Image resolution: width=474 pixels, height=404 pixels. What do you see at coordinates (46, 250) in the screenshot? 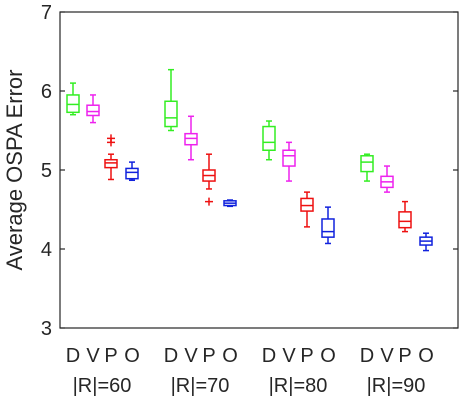
I see `y-tick-label: 4` at bounding box center [46, 250].